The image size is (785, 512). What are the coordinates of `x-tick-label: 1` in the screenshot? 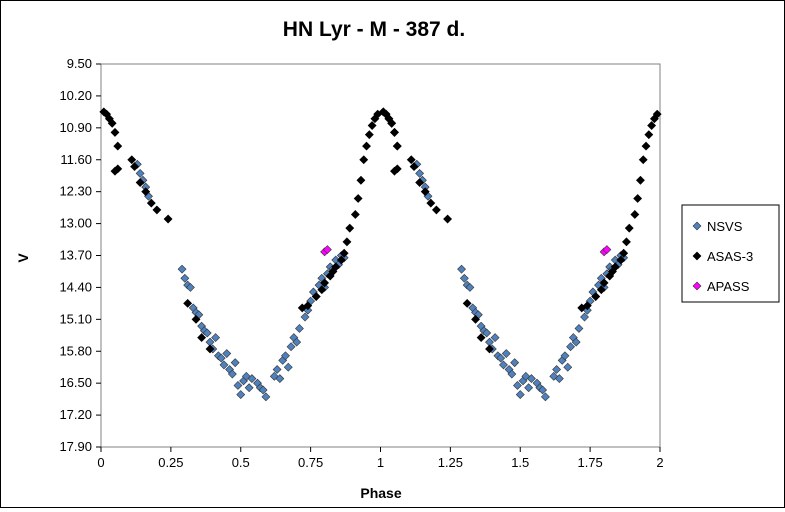 It's located at (380, 462).